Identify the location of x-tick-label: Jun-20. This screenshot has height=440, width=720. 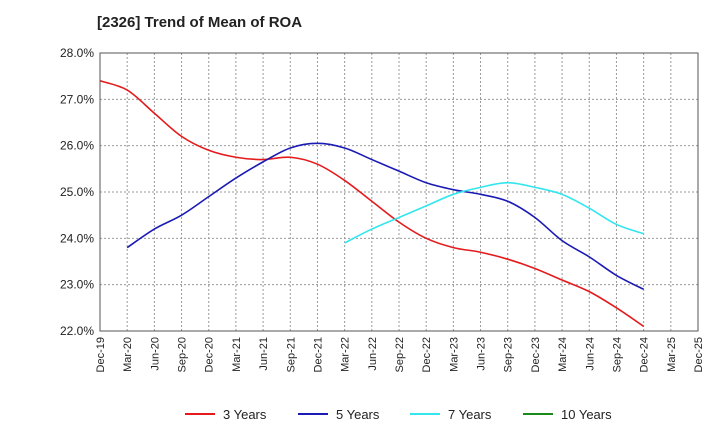
(155, 354).